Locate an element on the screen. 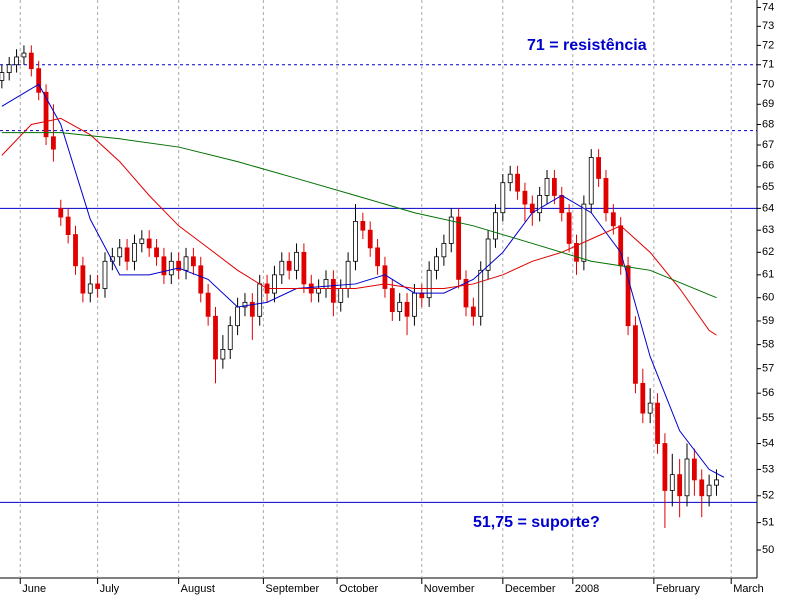 The height and width of the screenshot is (600, 806). y-tick-label: 57 is located at coordinates (768, 369).